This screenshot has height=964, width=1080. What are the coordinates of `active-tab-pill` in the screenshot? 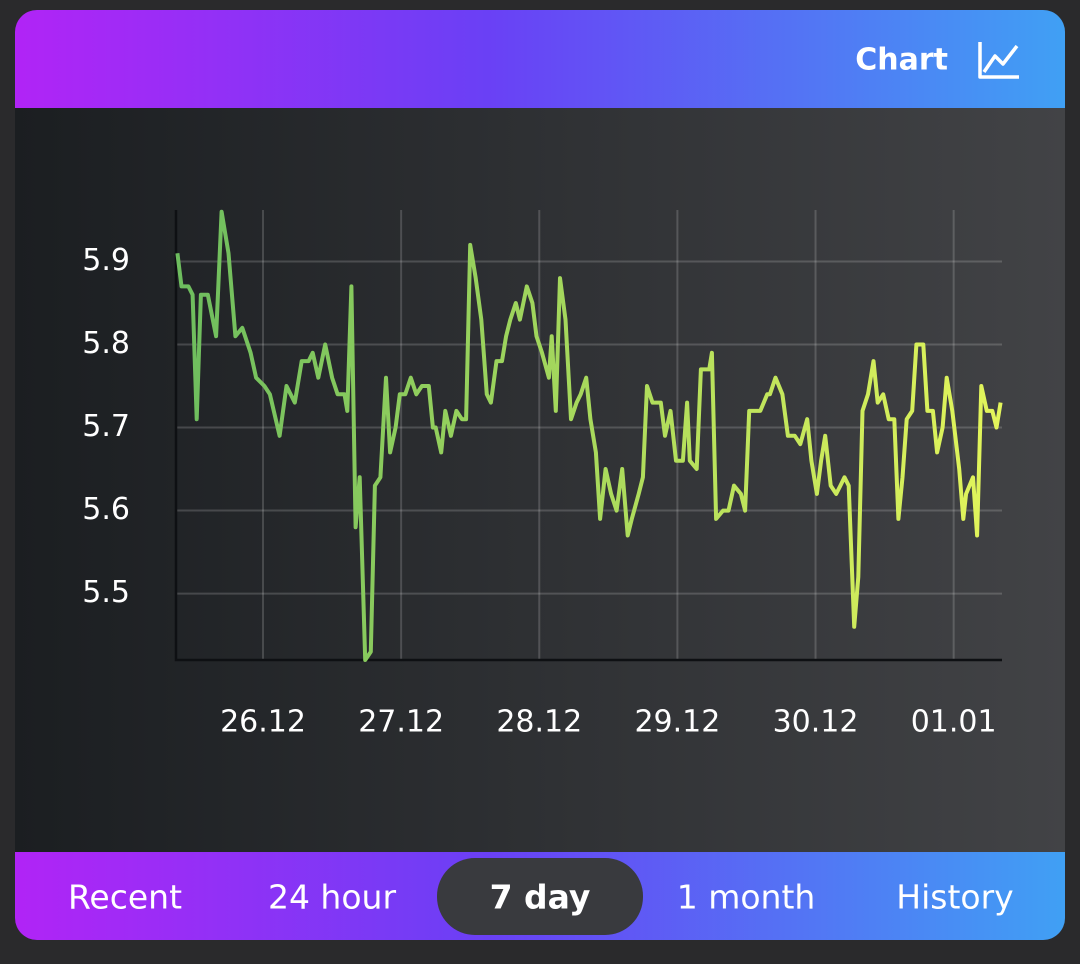 It's located at (540, 896).